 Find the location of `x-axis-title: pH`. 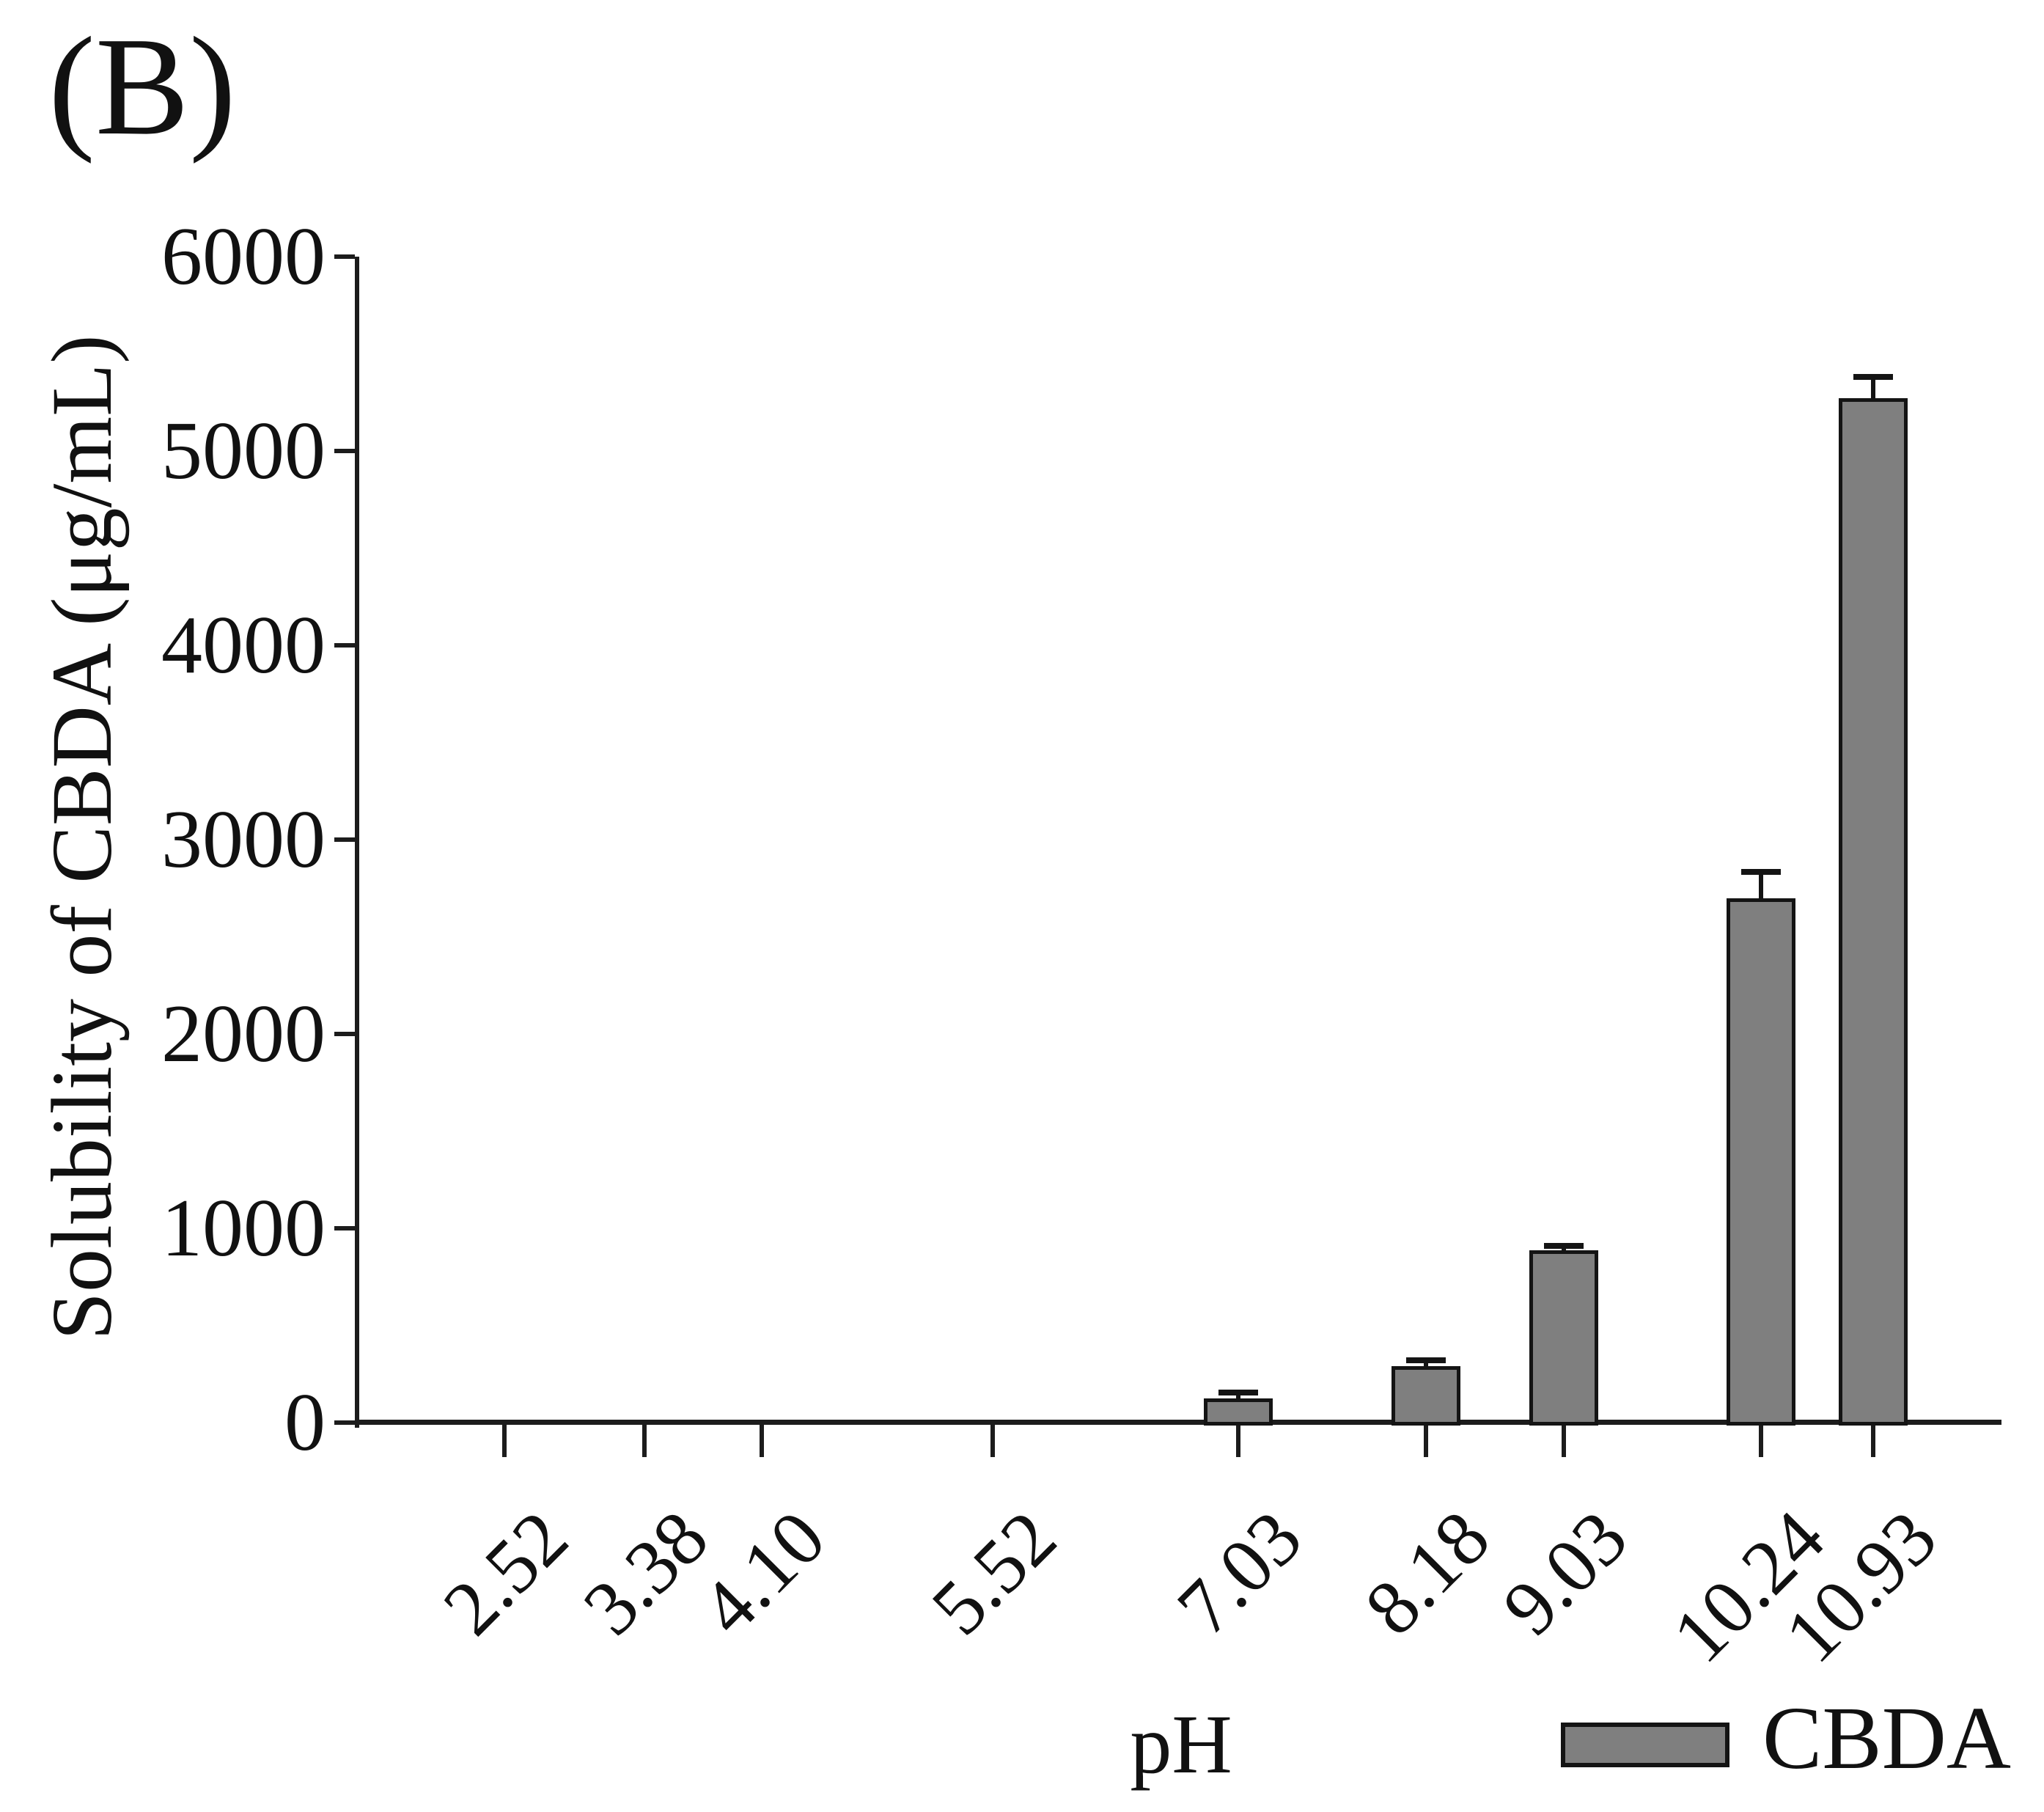

x-axis-title: pH is located at coordinates (1181, 1744).